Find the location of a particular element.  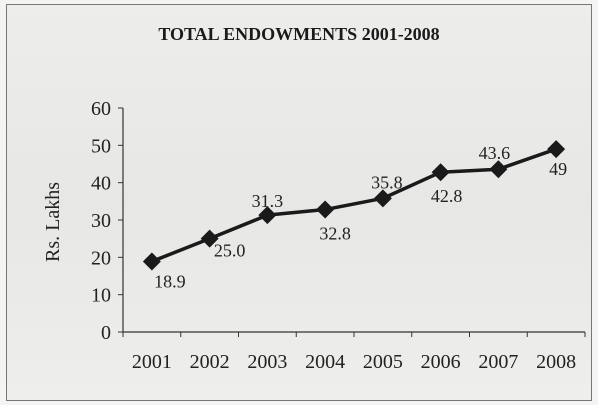

x-tick-label: 2001 is located at coordinates (152, 362).